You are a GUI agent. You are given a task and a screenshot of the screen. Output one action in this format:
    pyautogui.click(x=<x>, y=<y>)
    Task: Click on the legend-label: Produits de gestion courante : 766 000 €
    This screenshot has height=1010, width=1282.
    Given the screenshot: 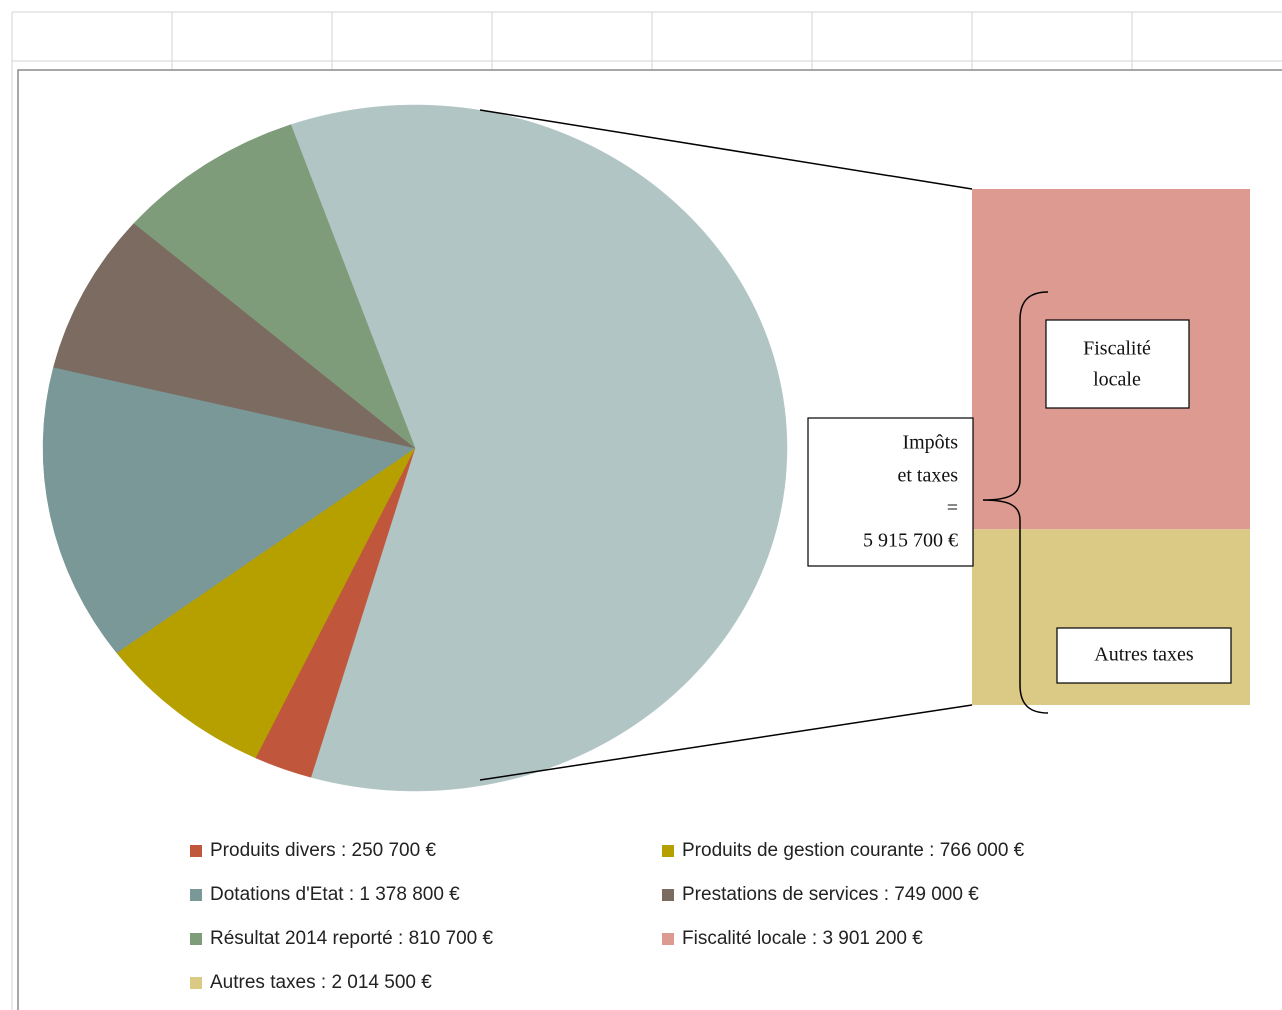 What is the action you would take?
    pyautogui.click(x=853, y=850)
    